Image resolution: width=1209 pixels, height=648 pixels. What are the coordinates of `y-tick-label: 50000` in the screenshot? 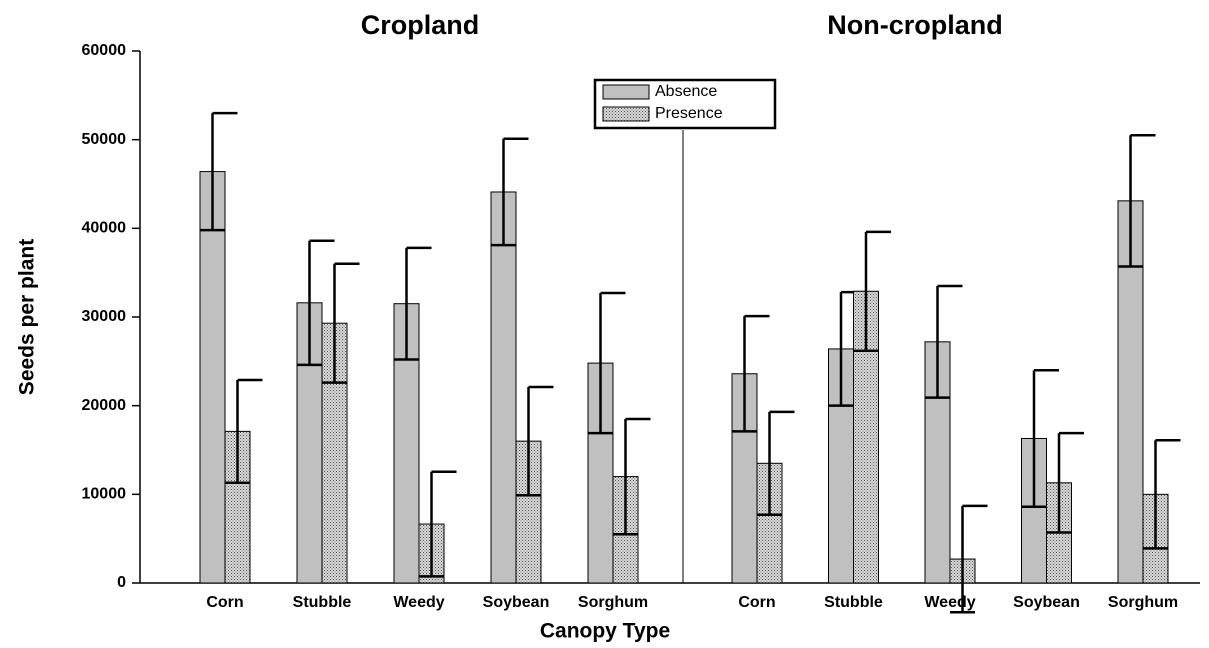 It's located at (104, 139).